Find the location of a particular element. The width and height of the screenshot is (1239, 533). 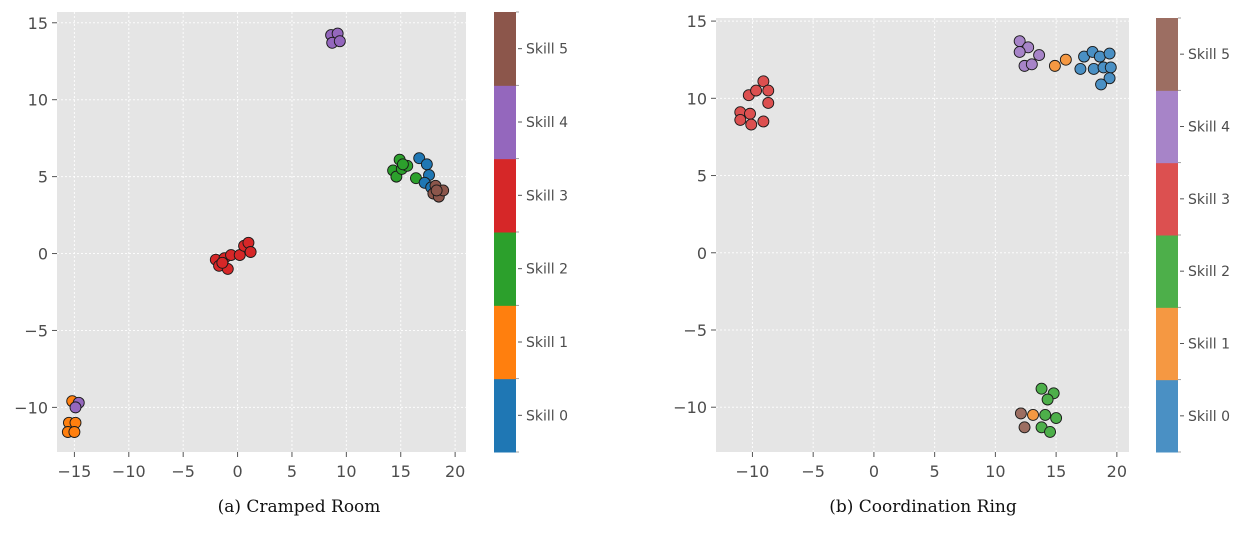

chart-caption: (b) Coordination Ring is located at coordinates (923, 507).